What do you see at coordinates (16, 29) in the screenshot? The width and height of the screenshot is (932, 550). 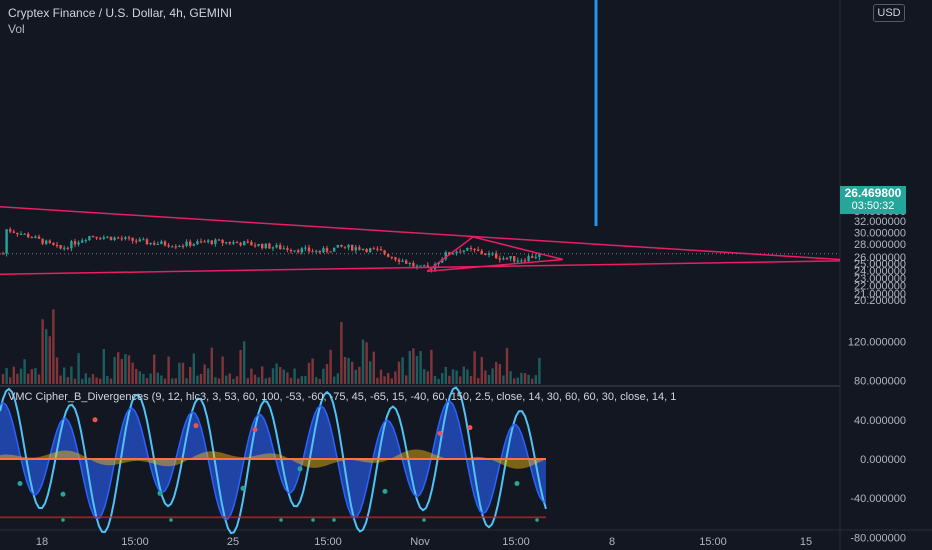 I see `volume-label: Vol` at bounding box center [16, 29].